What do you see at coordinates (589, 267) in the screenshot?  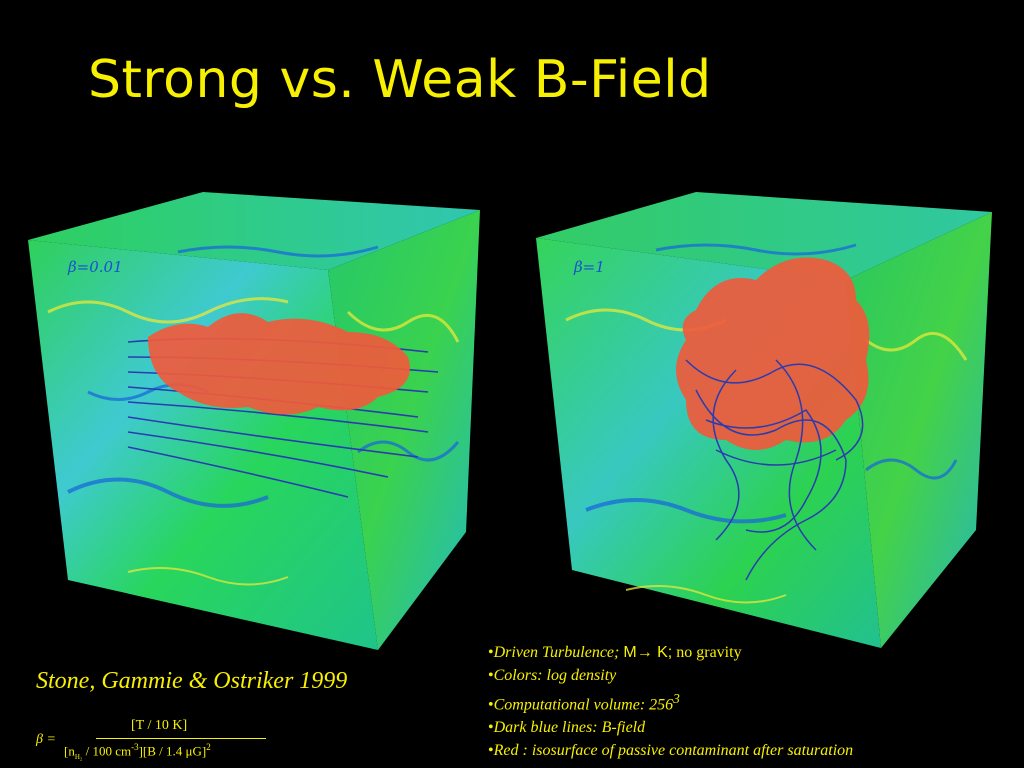 I see `right-beta-label: β=1` at bounding box center [589, 267].